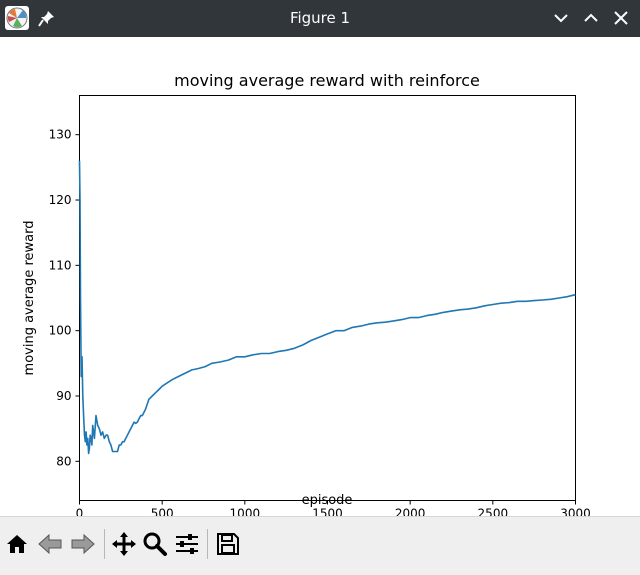 The width and height of the screenshot is (640, 575). I want to click on chevron-down-icon, so click(561, 18).